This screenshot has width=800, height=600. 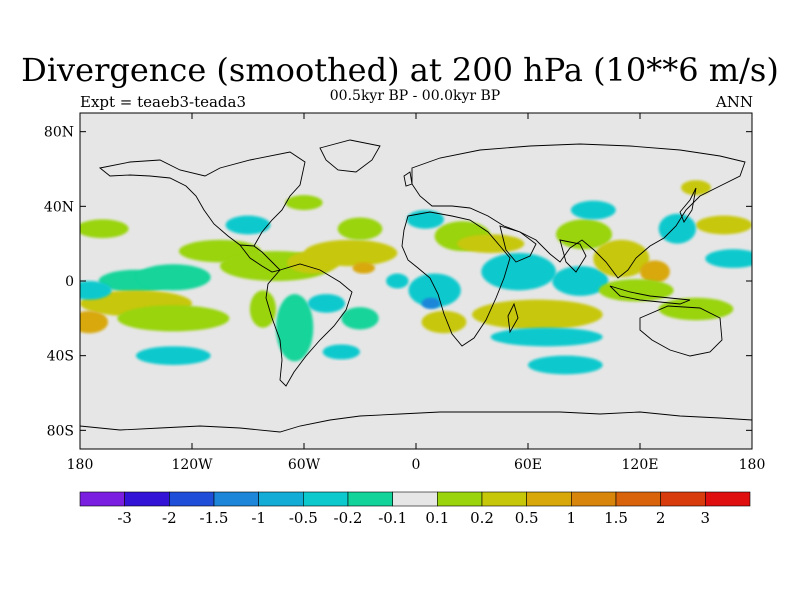 I want to click on colorbar-label-11: 1.5, so click(x=616, y=518).